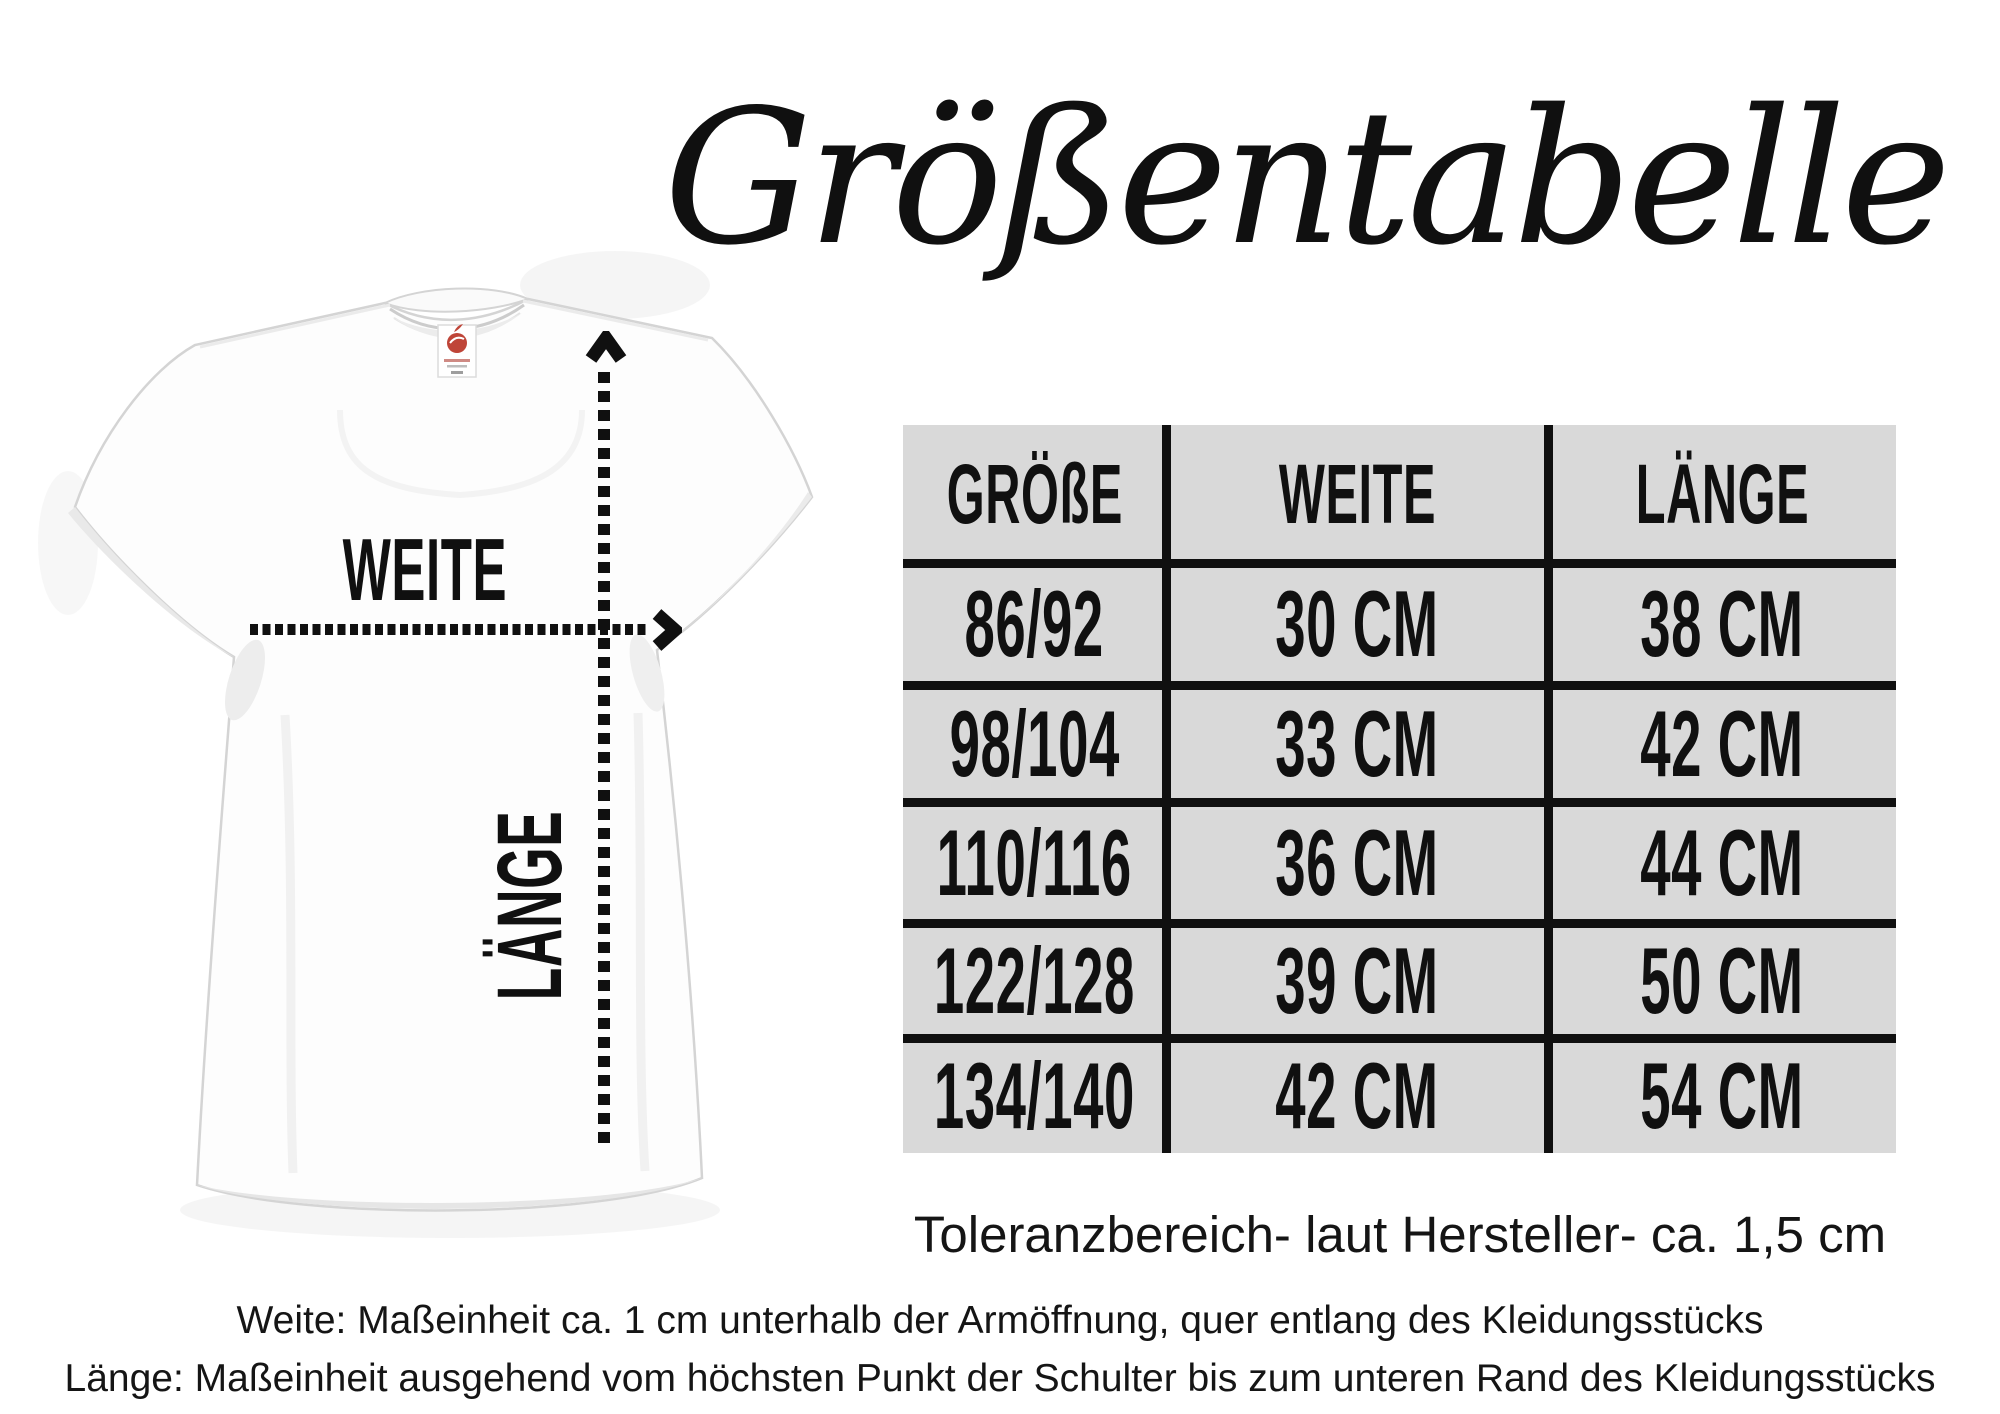 The height and width of the screenshot is (1414, 2000). I want to click on table-cell-width: 39 CM, so click(1357, 980).